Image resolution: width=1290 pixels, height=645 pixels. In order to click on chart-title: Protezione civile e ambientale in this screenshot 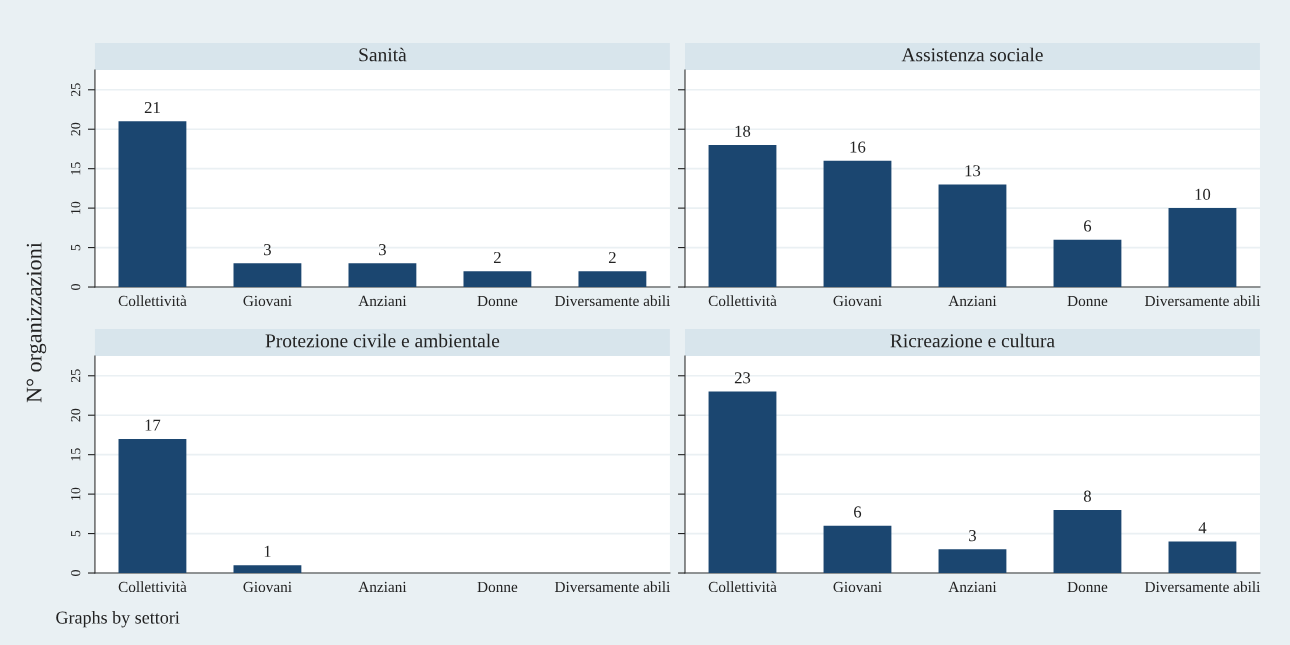, I will do `click(382, 340)`.